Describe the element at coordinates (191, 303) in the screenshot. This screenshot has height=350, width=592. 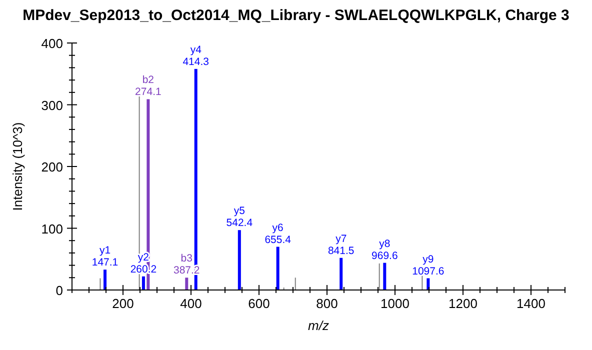
I see `x-tick-label: 400` at that location.